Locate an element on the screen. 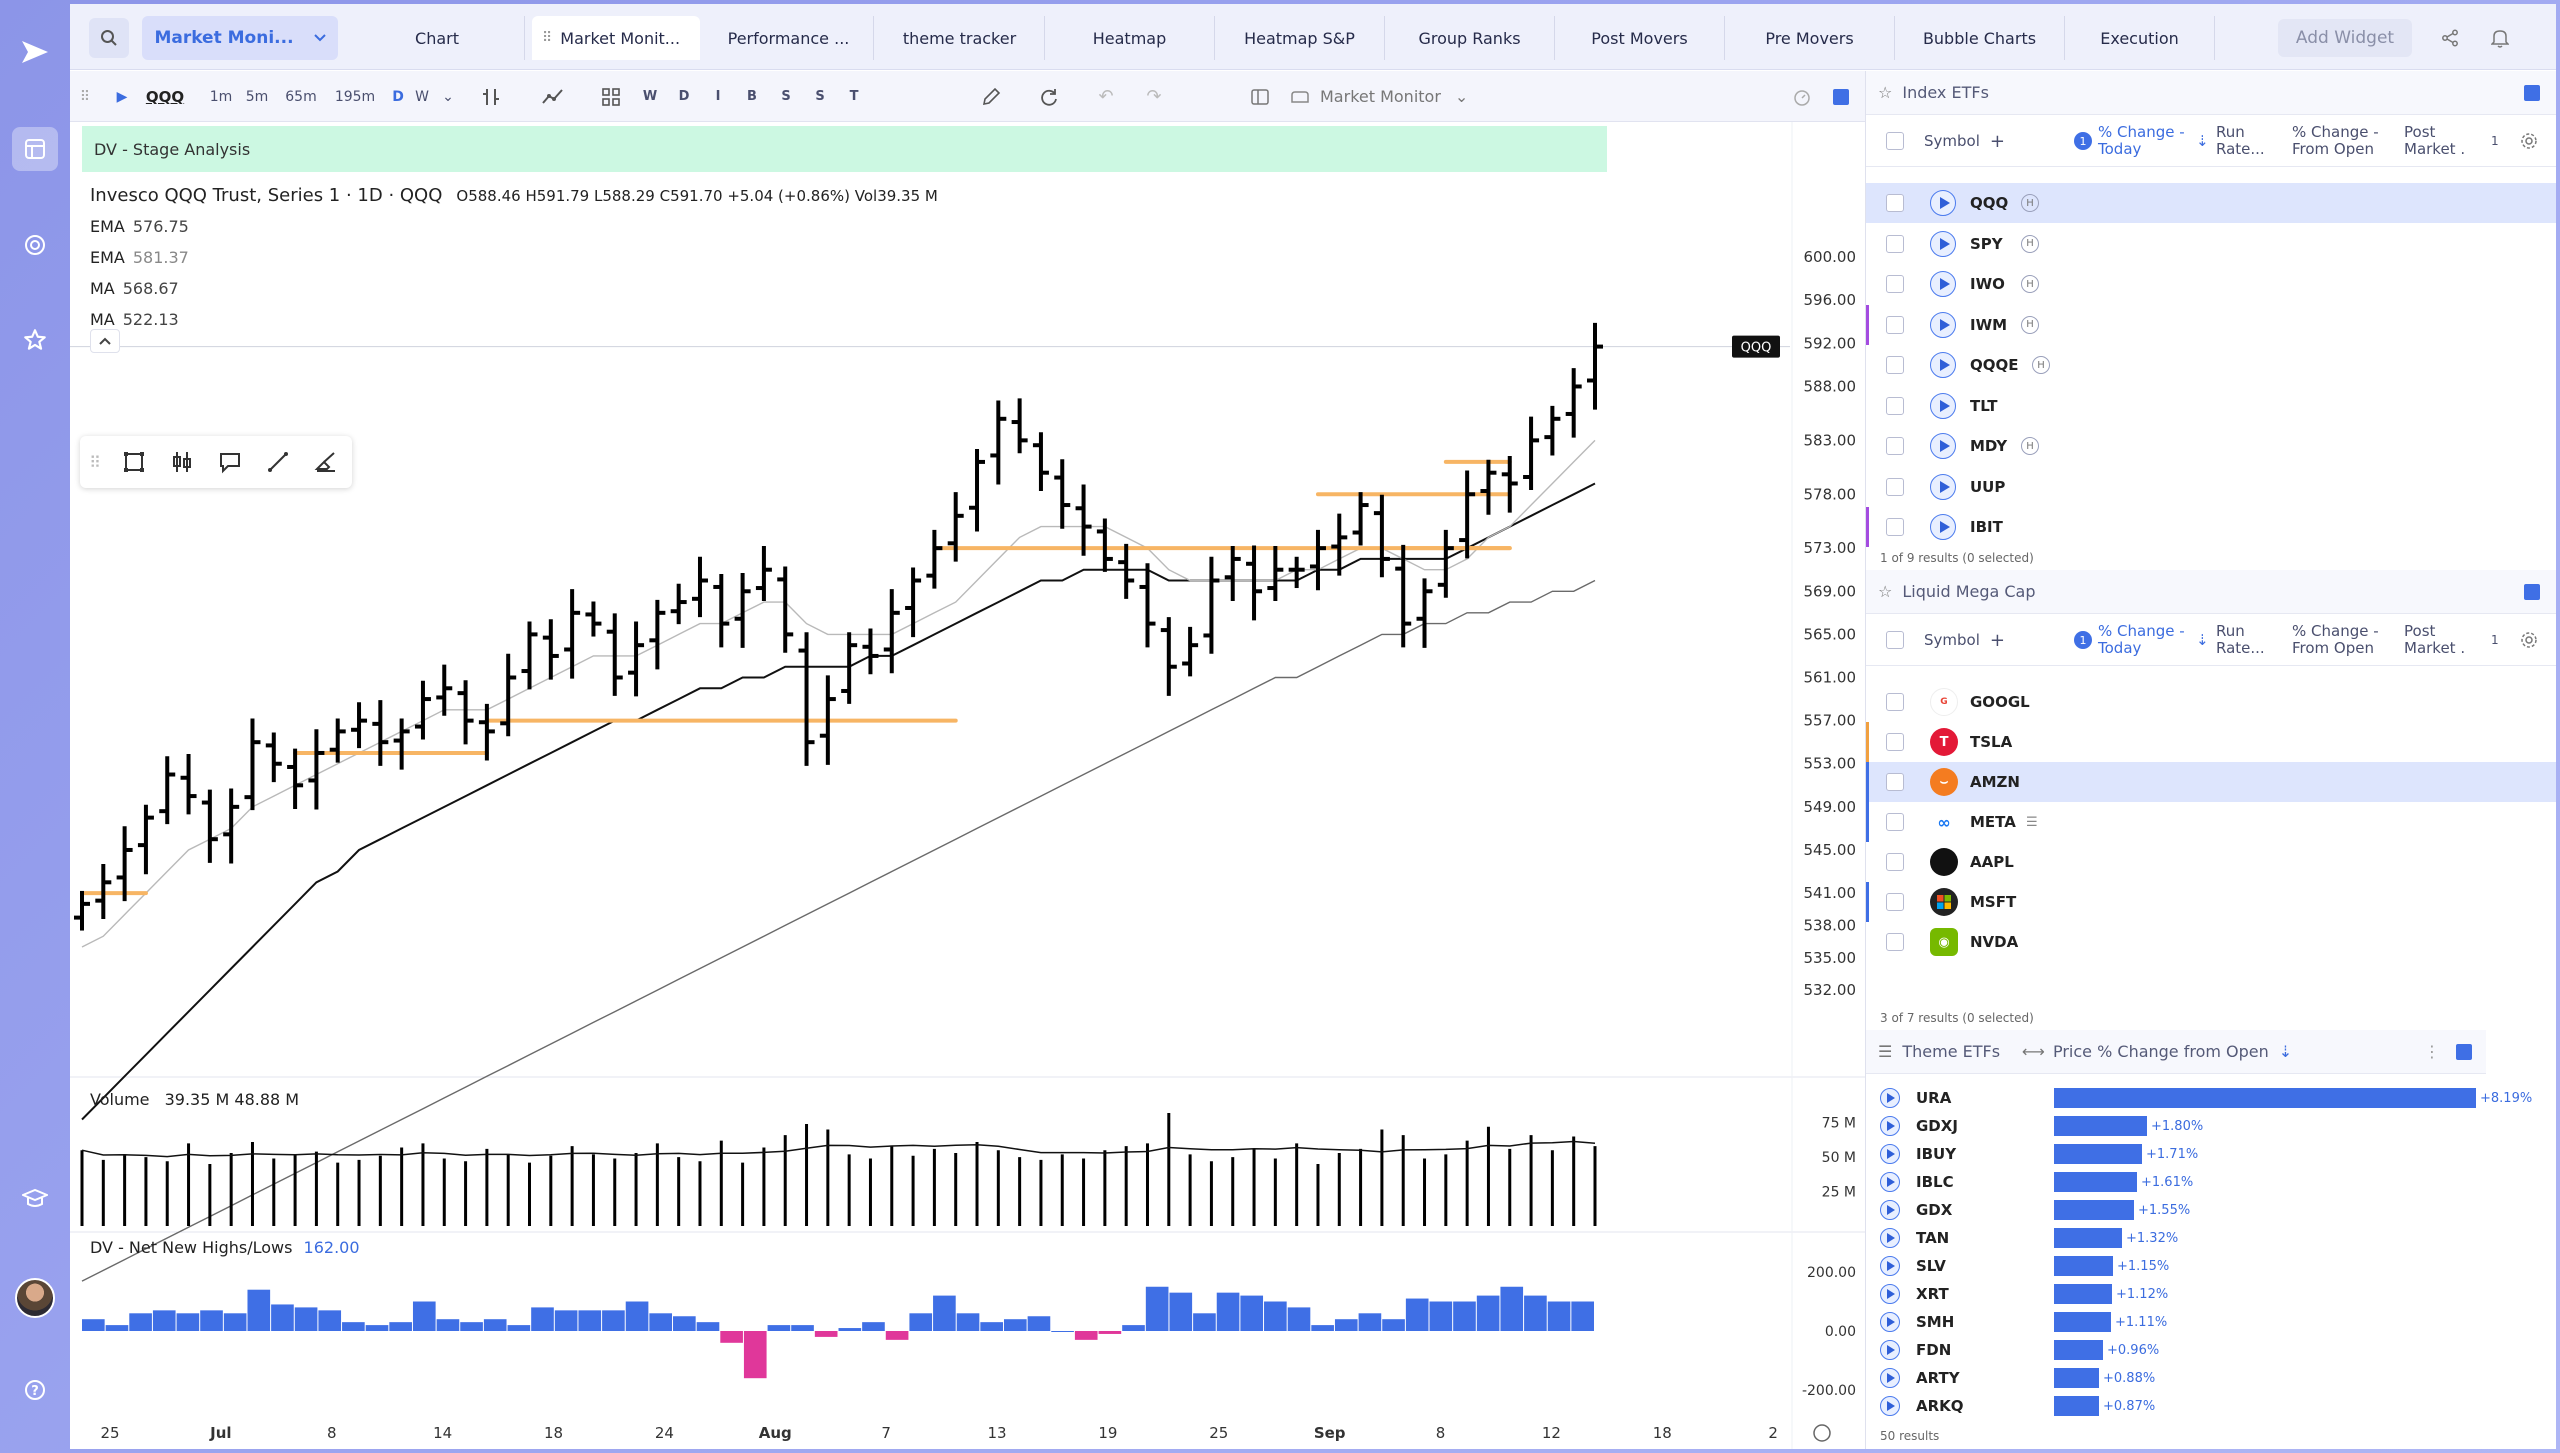  theme-row: FDN +0.96% is located at coordinates (2176, 1350).